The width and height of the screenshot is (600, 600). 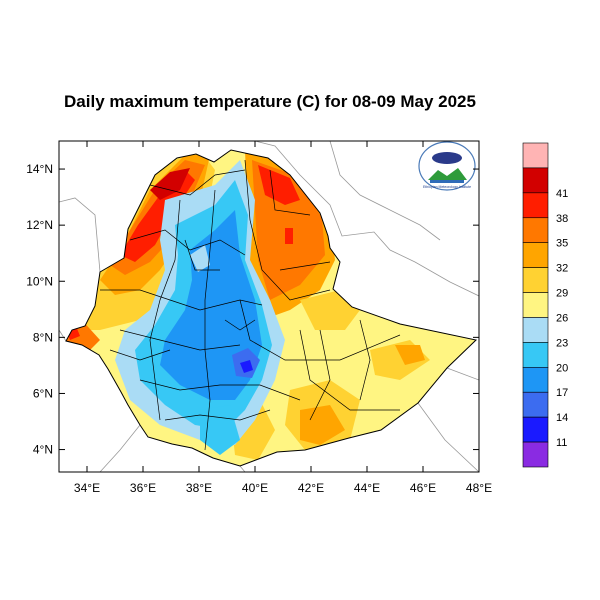 I want to click on colorbar-label: 29, so click(x=562, y=294).